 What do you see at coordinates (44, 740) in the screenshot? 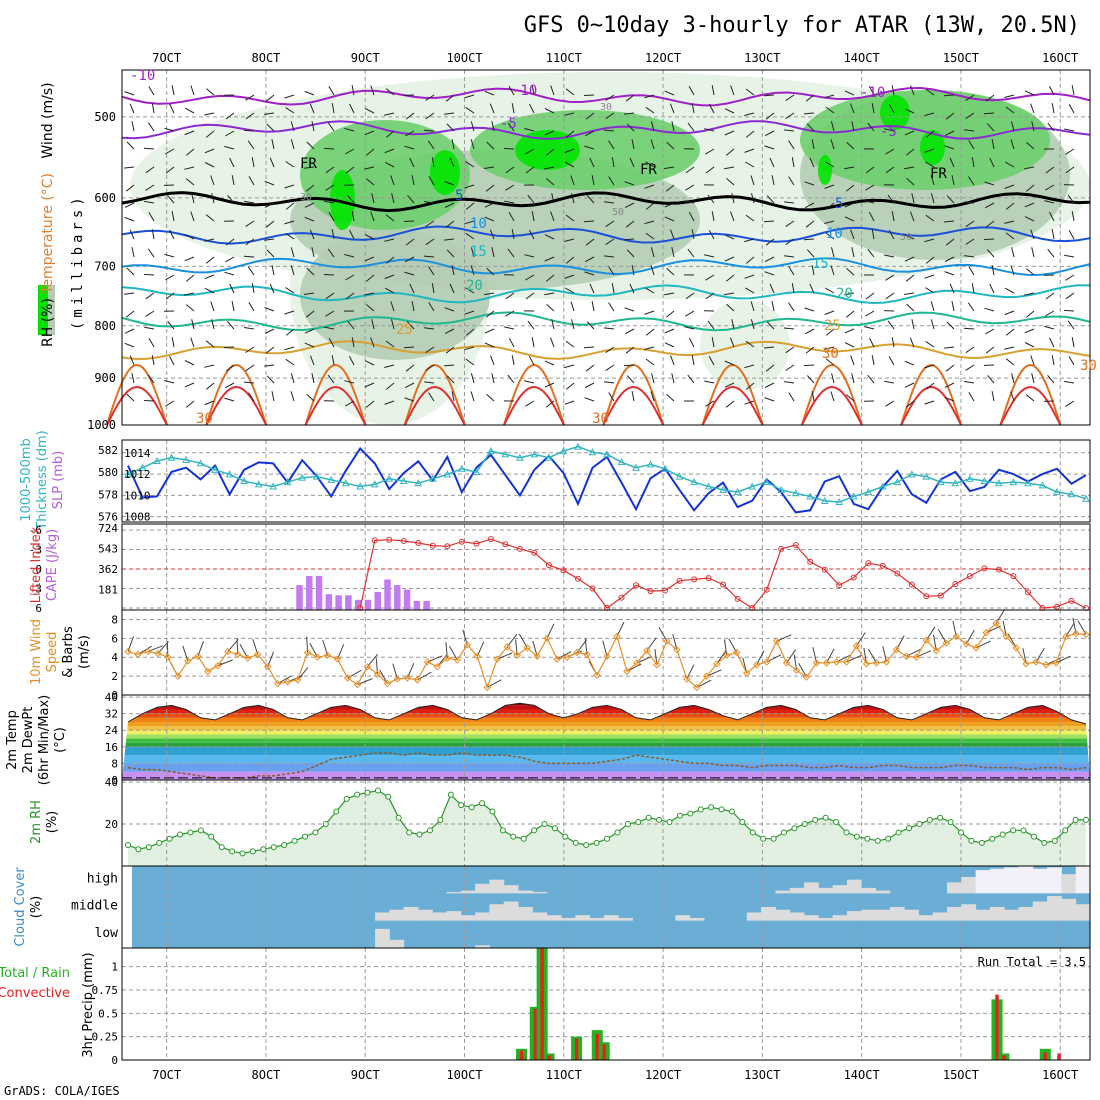
I see `temp-ylabel-line: (6hr Min/Max)` at bounding box center [44, 740].